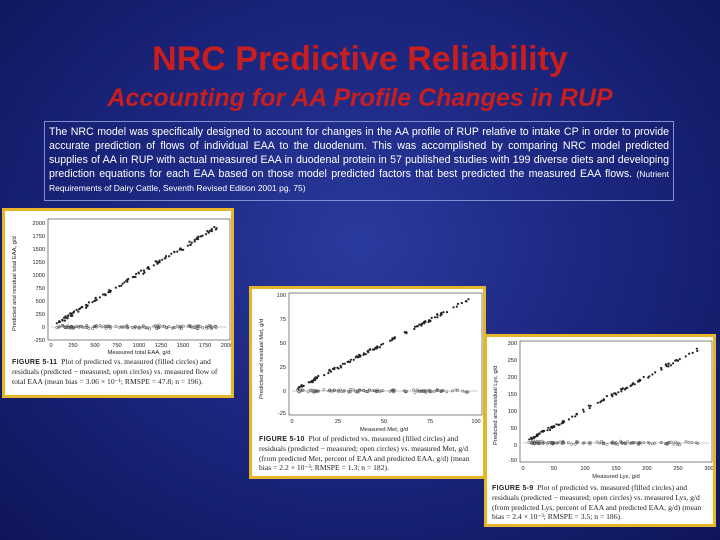 This screenshot has width=720, height=540. I want to click on data-points, so click(139, 278).